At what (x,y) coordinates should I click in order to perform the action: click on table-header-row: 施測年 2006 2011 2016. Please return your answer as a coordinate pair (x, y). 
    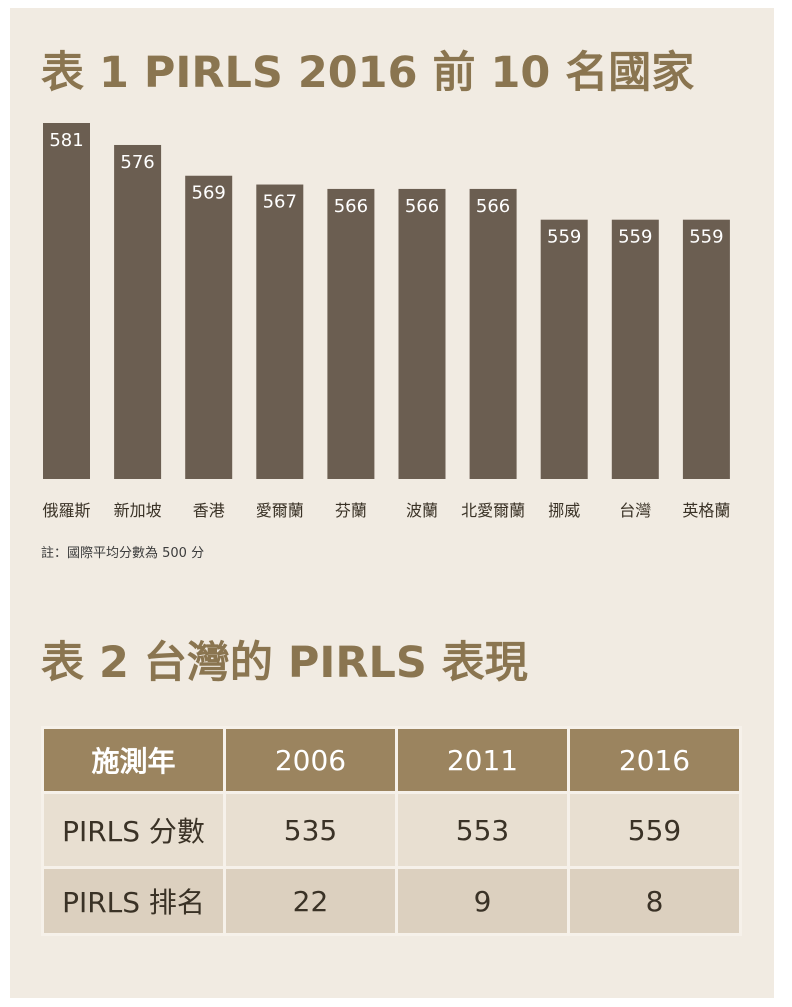
    Looking at the image, I should click on (391, 760).